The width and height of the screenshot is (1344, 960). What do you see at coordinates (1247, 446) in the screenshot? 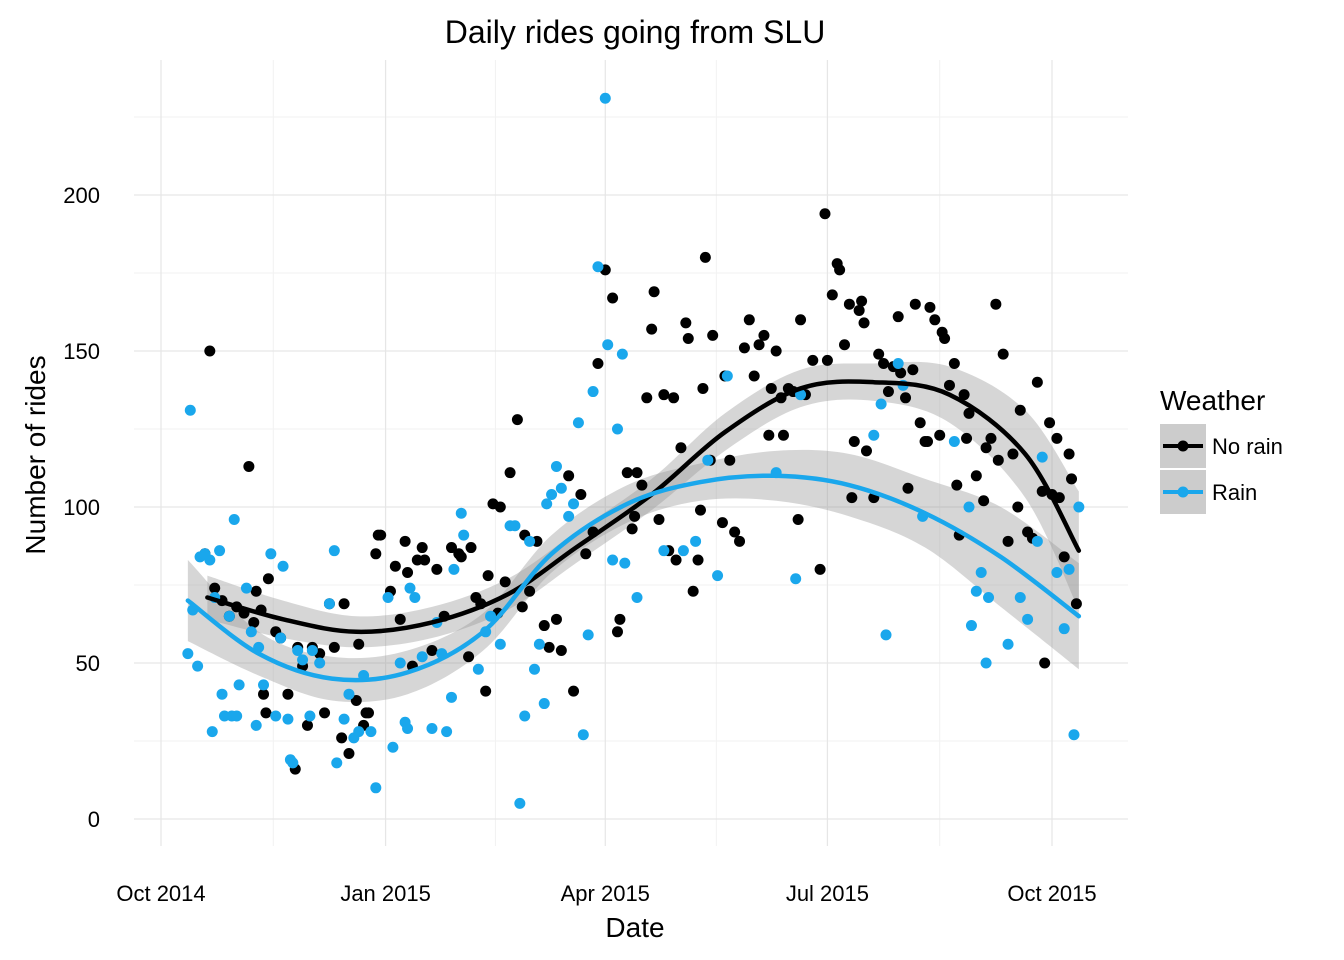
I see `legend-label-no-rain: No rain` at bounding box center [1247, 446].